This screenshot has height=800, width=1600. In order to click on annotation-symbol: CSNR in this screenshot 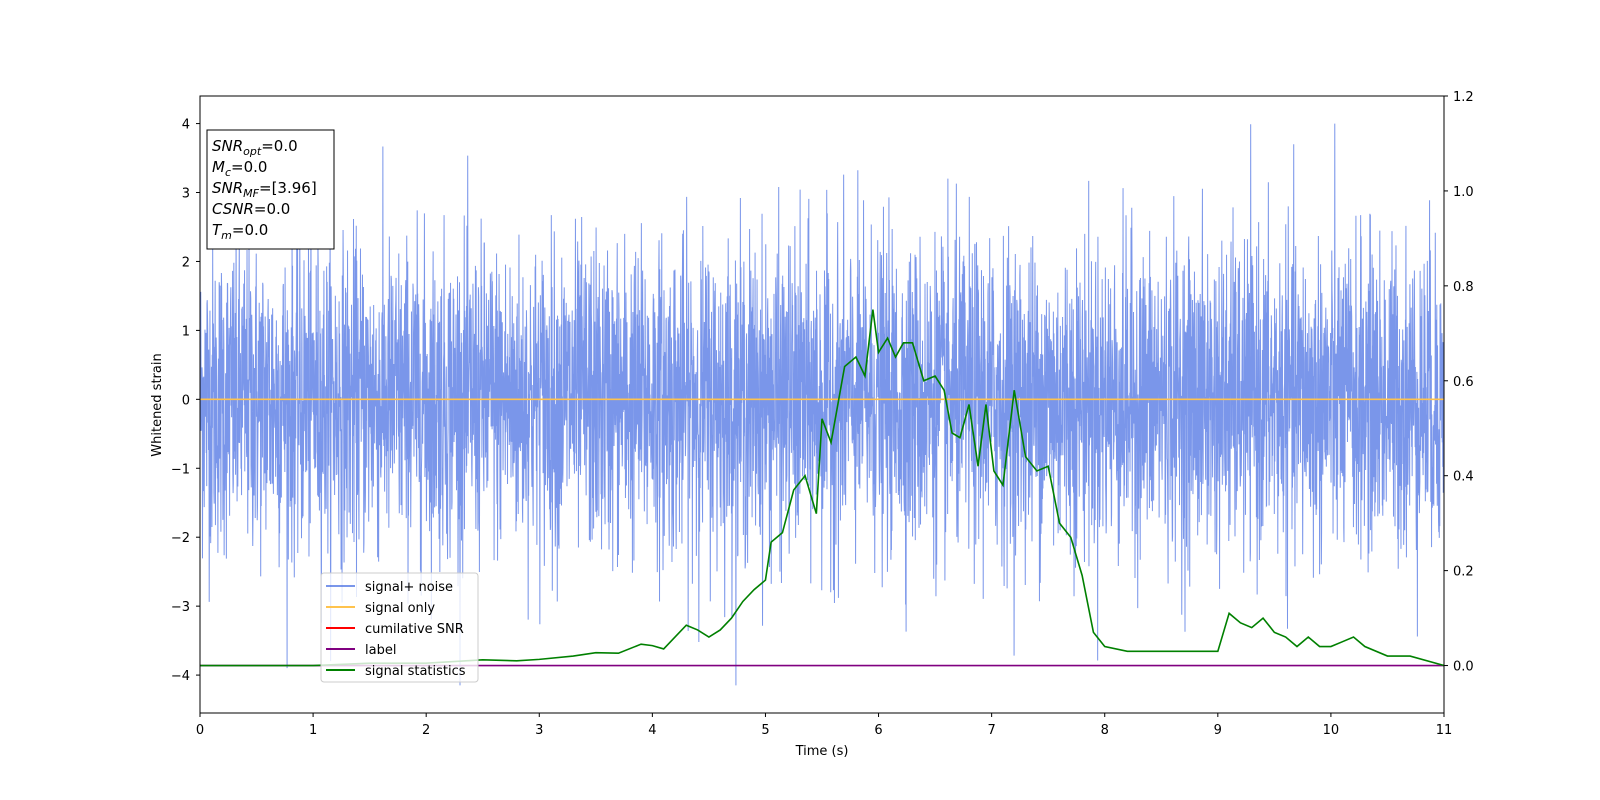, I will do `click(233, 209)`.